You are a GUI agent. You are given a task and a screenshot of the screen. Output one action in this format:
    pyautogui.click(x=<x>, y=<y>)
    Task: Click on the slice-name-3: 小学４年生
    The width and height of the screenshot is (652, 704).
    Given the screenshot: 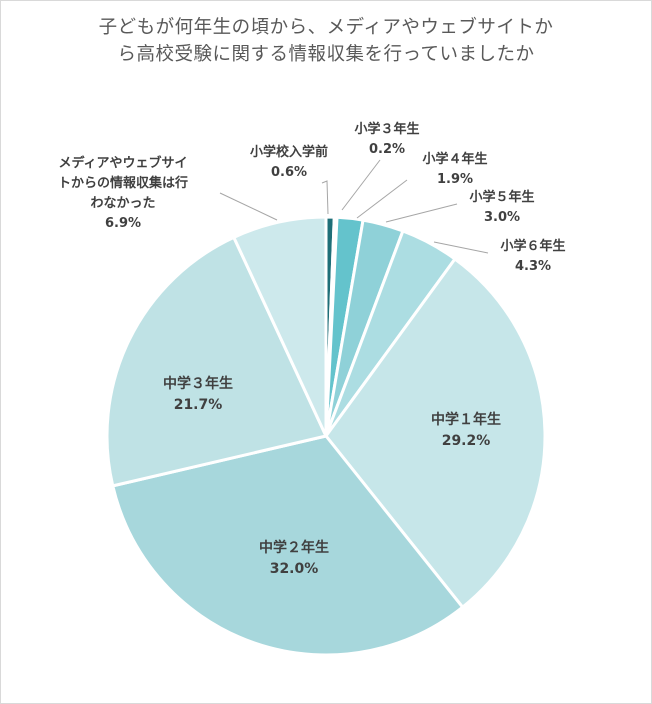 What is the action you would take?
    pyautogui.click(x=454, y=159)
    